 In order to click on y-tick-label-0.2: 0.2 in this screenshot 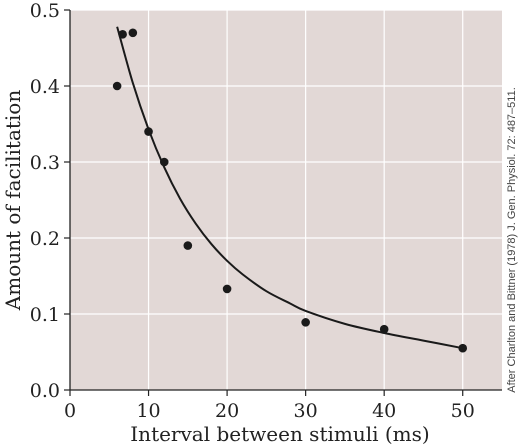, I will do `click(45, 239)`.